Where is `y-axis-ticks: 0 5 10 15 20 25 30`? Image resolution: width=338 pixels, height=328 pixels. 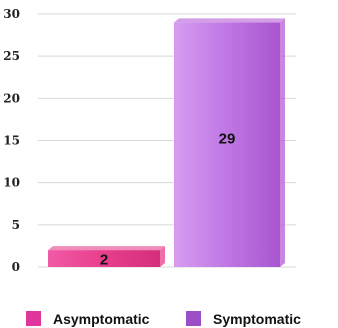
y-axis-ticks: 0 5 10 15 20 25 30 is located at coordinates (11, 140).